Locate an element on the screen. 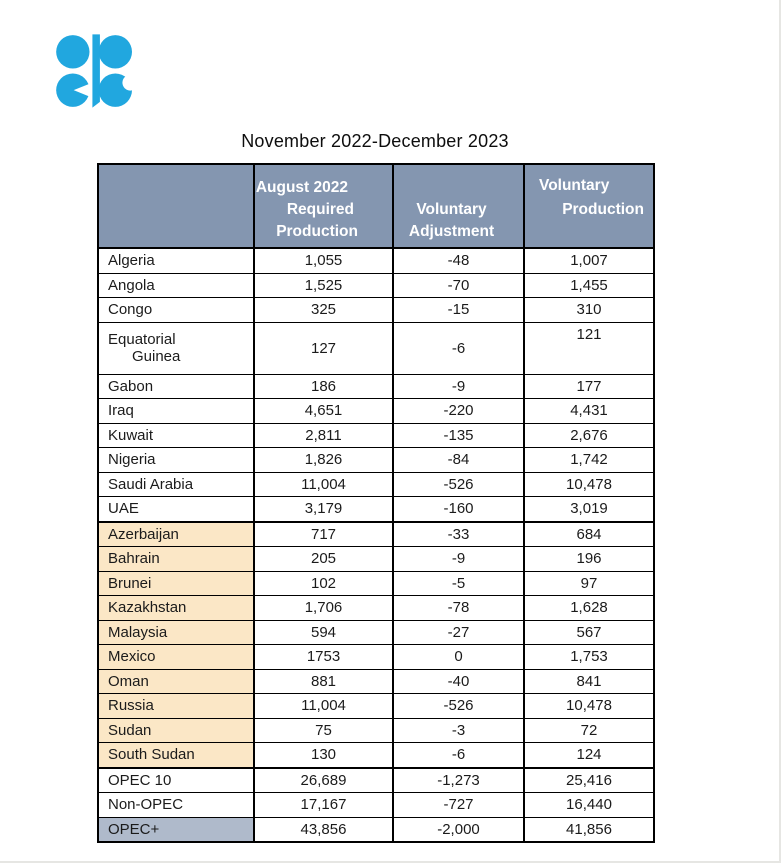  country-cell: Brunei is located at coordinates (176, 583).